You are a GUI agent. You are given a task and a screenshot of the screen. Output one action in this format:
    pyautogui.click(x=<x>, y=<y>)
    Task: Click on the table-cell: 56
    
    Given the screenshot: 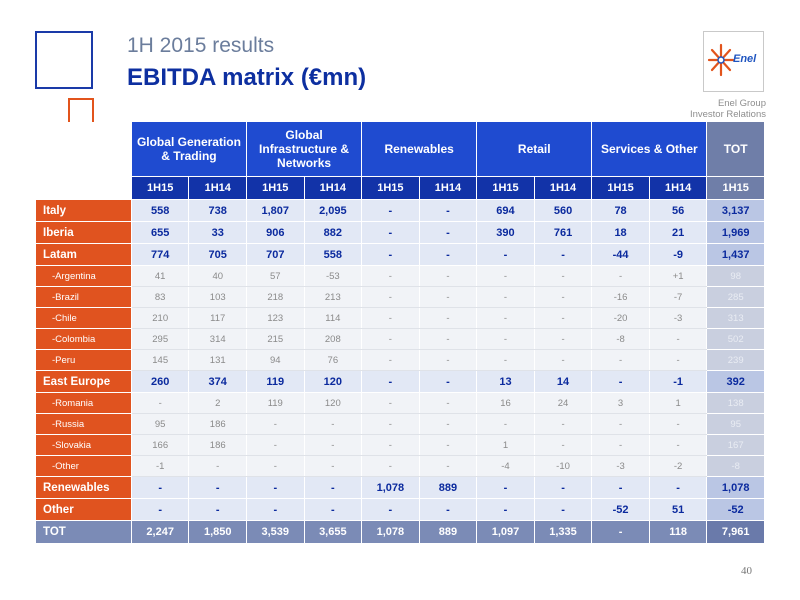 What is the action you would take?
    pyautogui.click(x=678, y=210)
    